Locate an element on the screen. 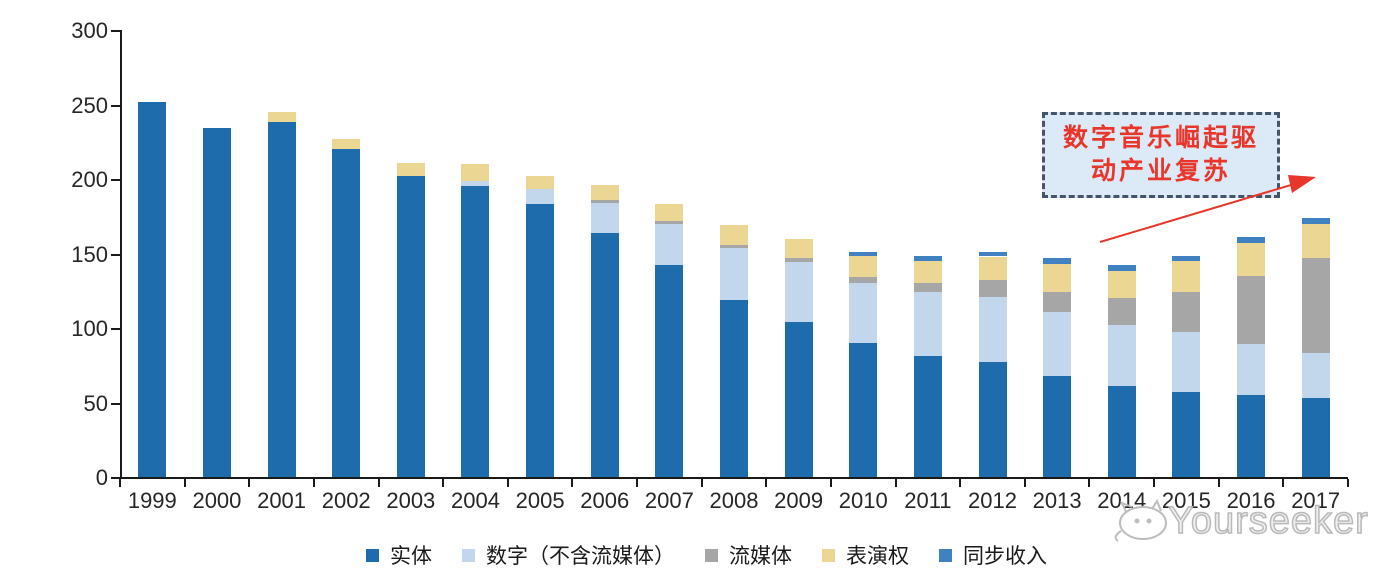 The image size is (1398, 582). x-axis-label-2006: 2006 is located at coordinates (605, 500).